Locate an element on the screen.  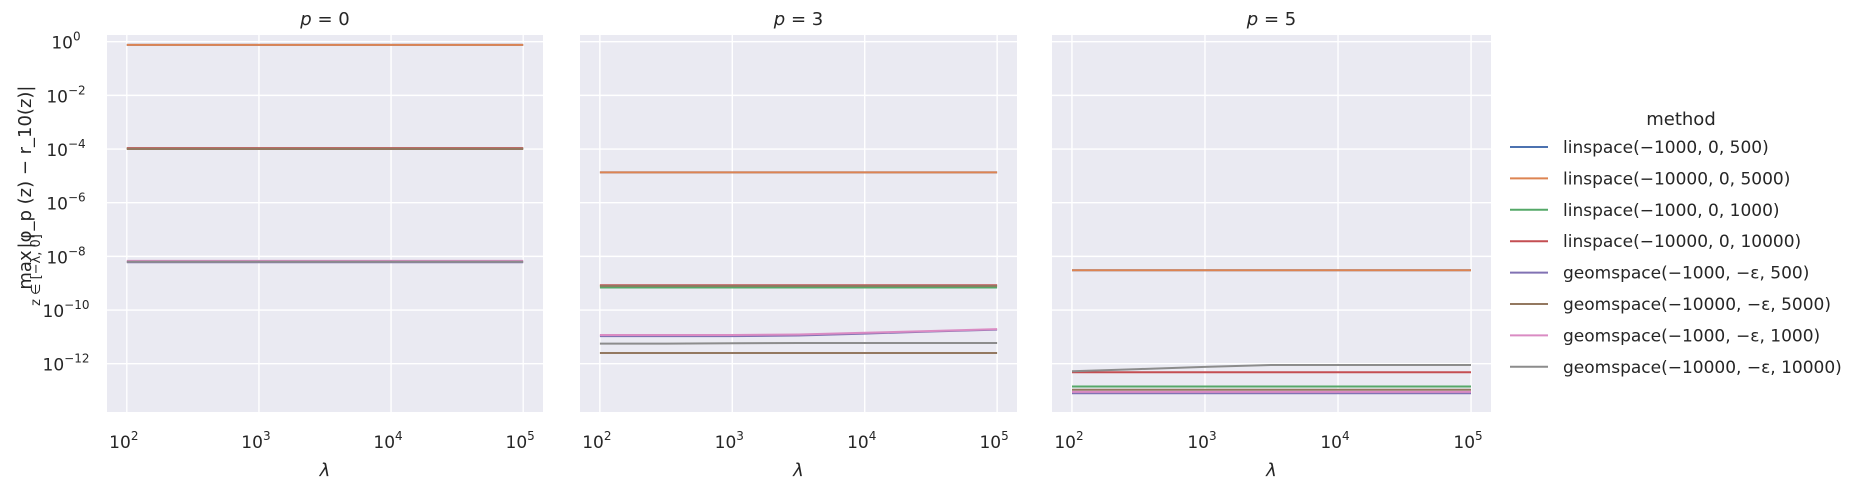
panel-title: p = 3 is located at coordinates (798, 19).